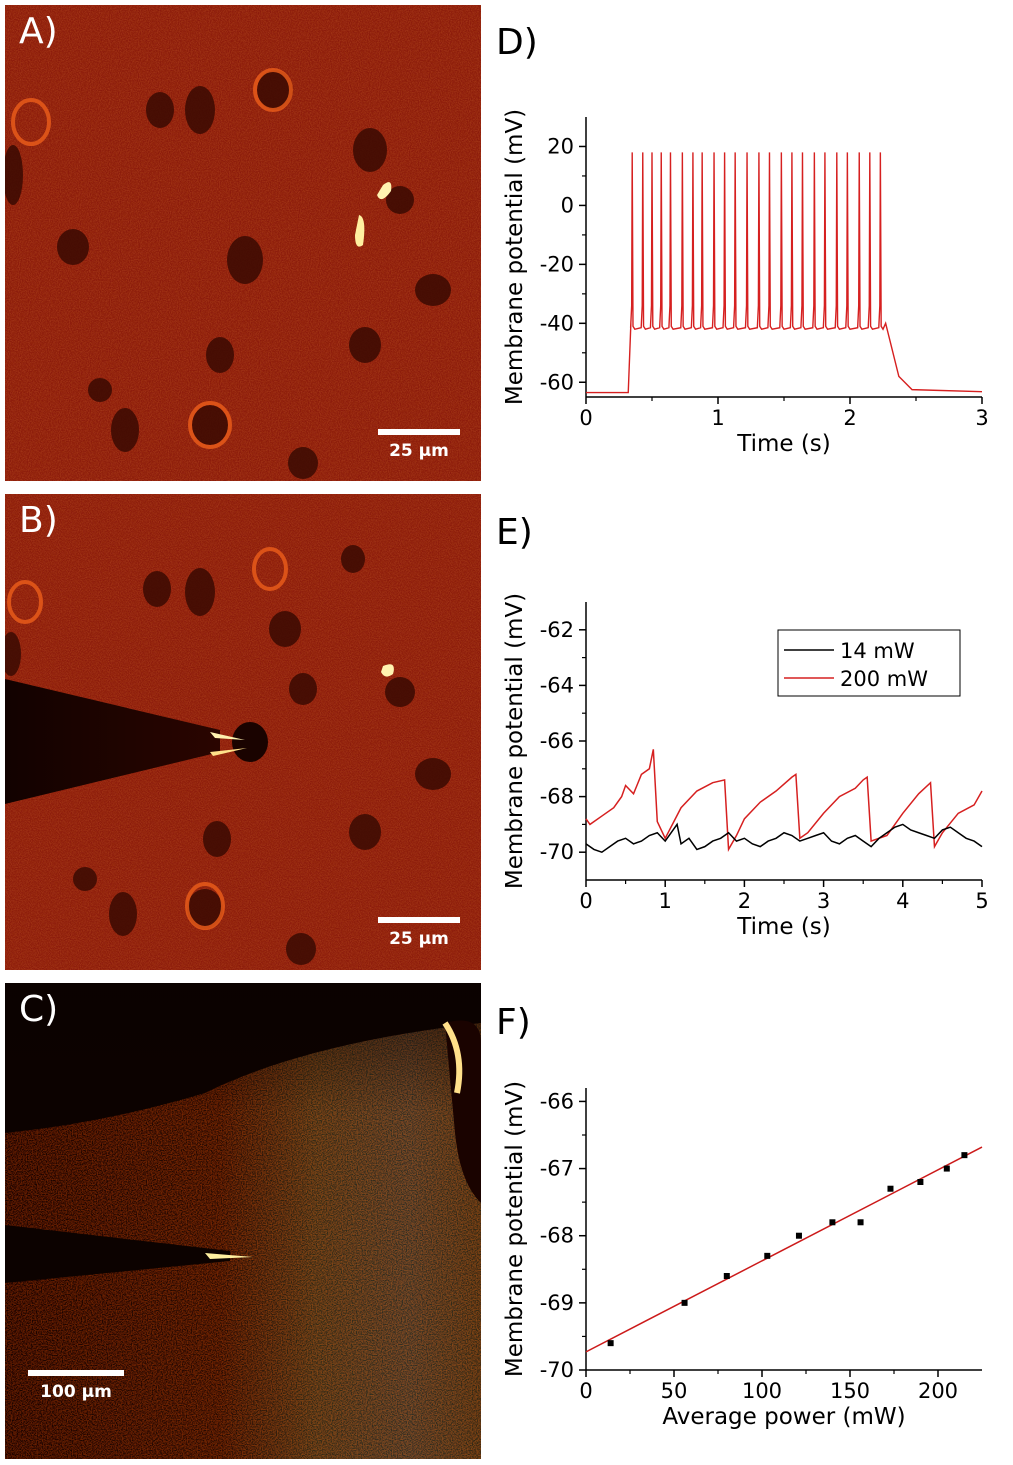  I want to click on chart-d-x-tick-label: 1, so click(717, 418).